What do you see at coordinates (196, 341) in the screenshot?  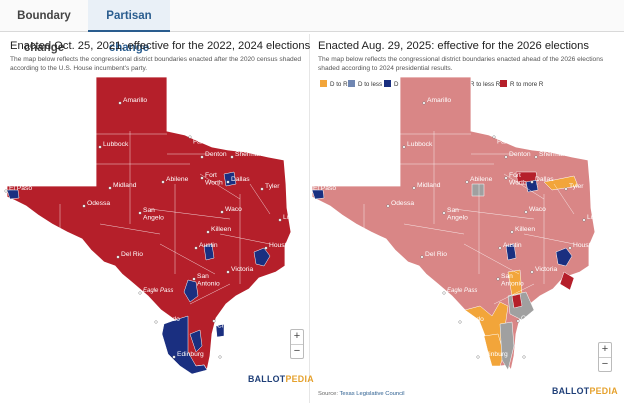 I see `democratic-district-laredo-south` at bounding box center [196, 341].